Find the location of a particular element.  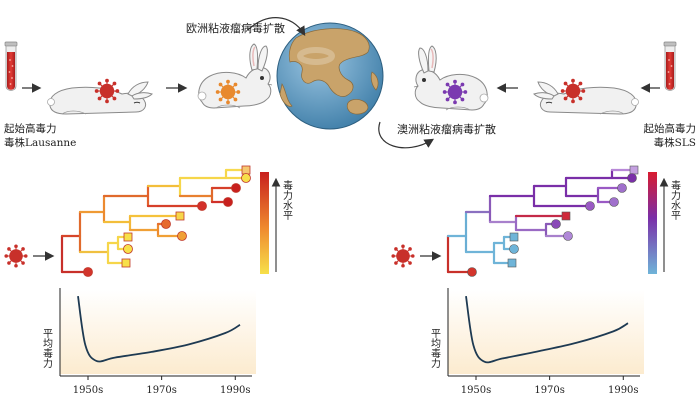

right-strain-label-line1: 起始高毒力 is located at coordinates (670, 128).